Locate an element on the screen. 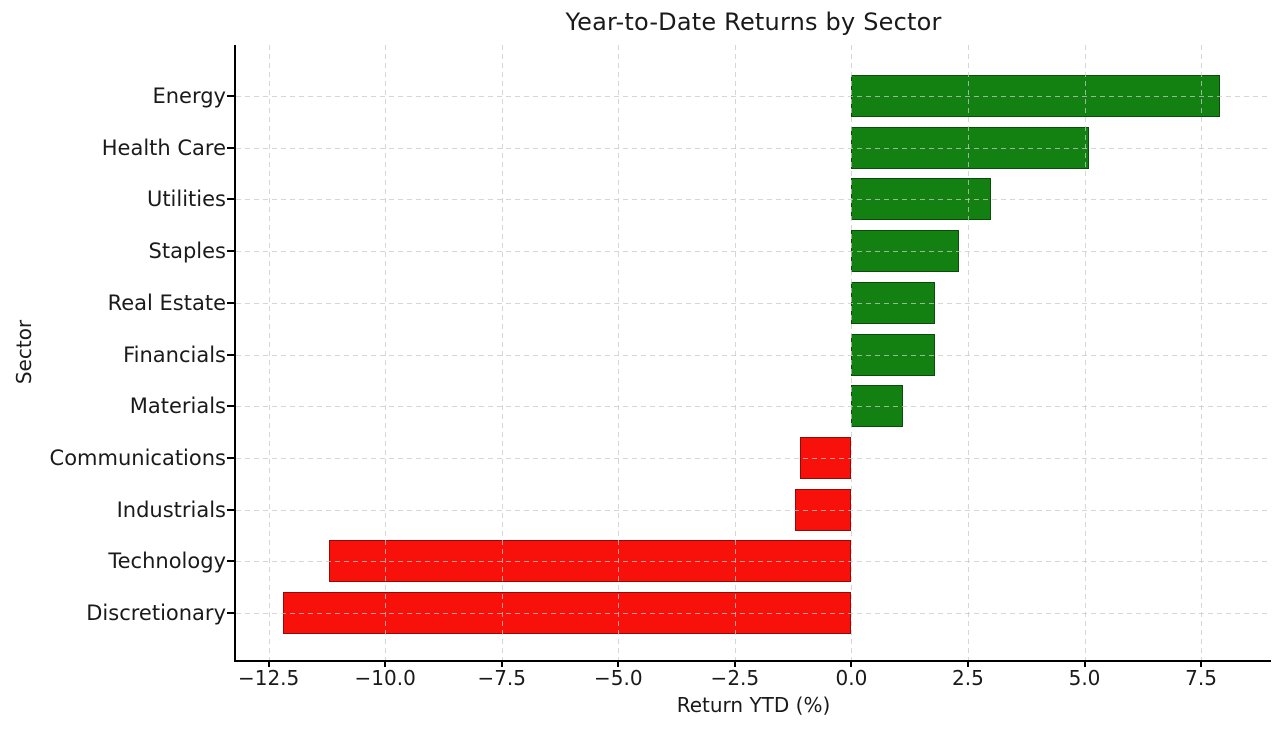 The image size is (1280, 732). y-tick-label: Health Care is located at coordinates (163, 147).